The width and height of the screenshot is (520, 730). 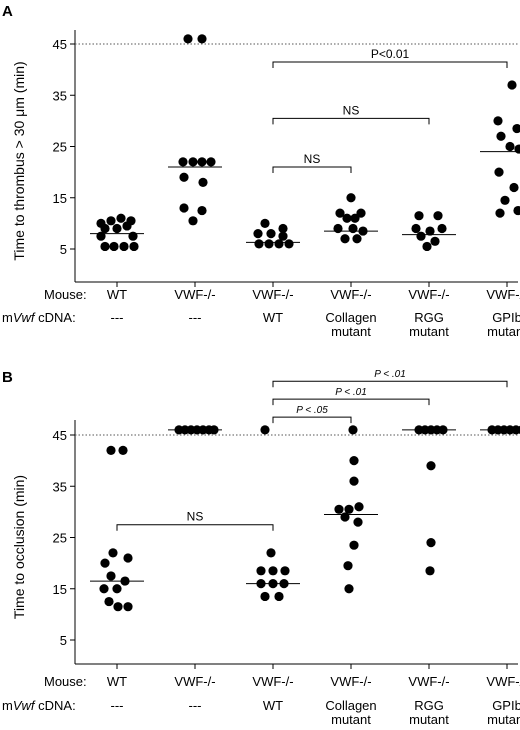 I want to click on panel-letter: A, so click(x=7, y=11).